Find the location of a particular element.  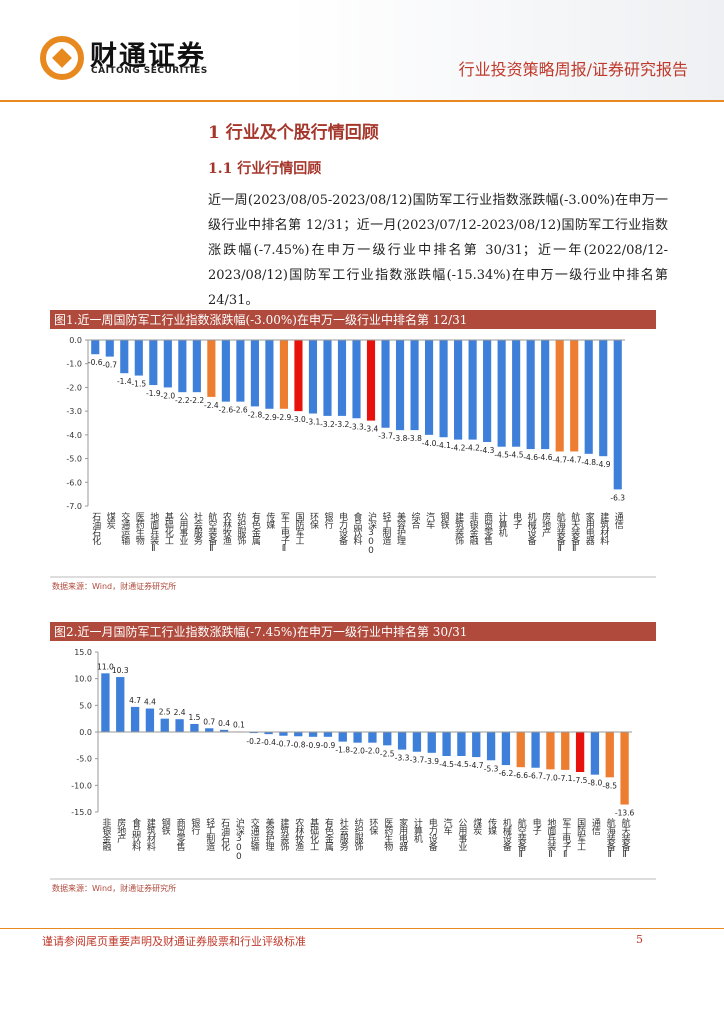

value-label: -4.6 is located at coordinates (545, 457).